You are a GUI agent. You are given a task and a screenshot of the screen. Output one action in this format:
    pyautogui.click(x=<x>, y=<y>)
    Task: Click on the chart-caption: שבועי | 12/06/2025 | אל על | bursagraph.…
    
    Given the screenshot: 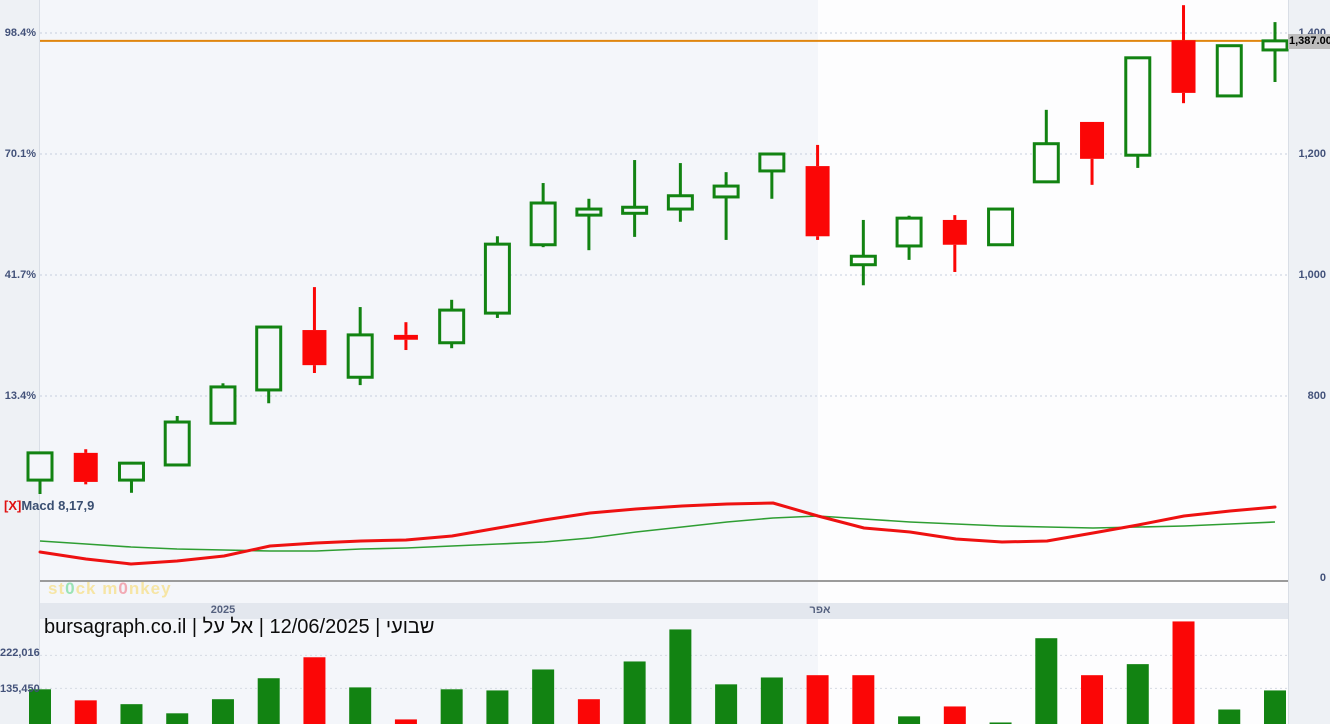 What is the action you would take?
    pyautogui.click(x=239, y=627)
    